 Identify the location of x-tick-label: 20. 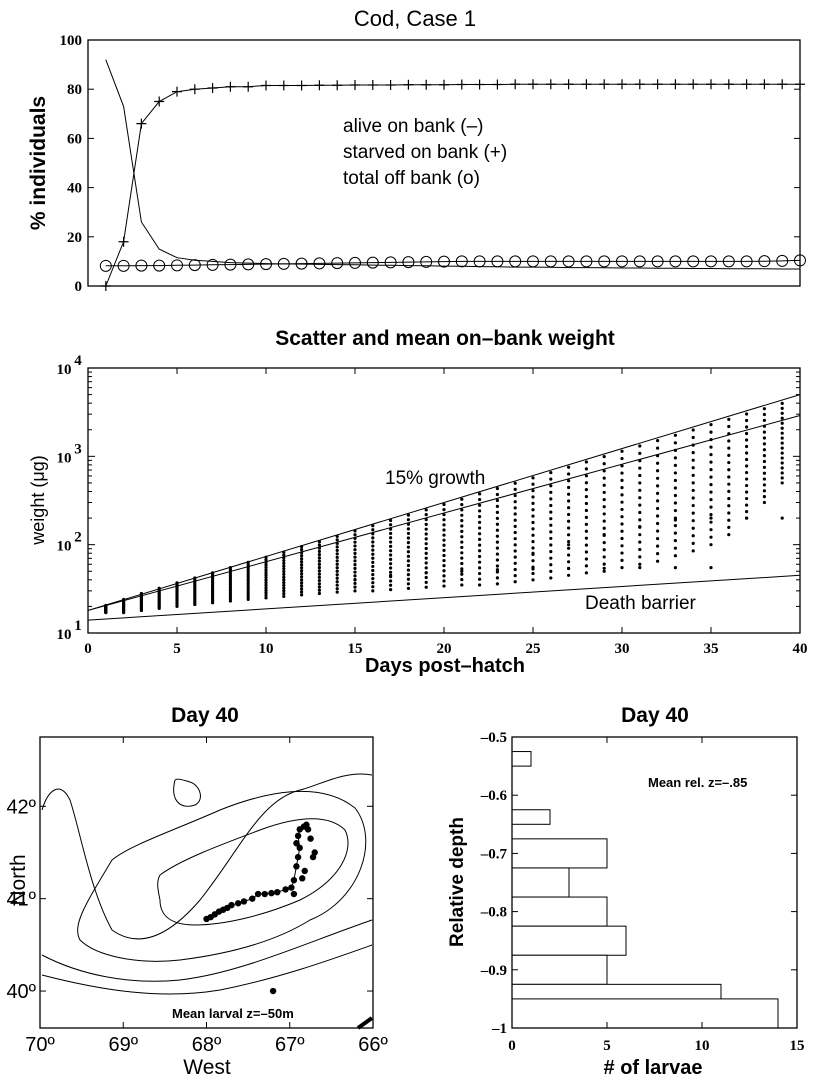
(444, 649).